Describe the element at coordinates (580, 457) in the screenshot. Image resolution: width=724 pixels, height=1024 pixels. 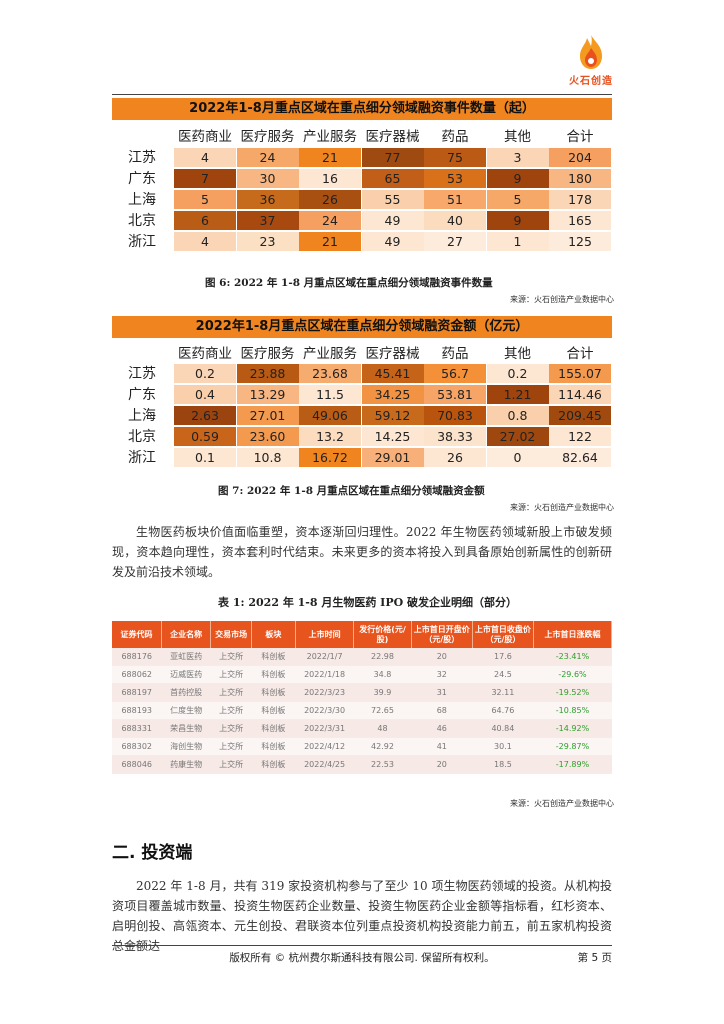
I see `table-cell: 82.64` at that location.